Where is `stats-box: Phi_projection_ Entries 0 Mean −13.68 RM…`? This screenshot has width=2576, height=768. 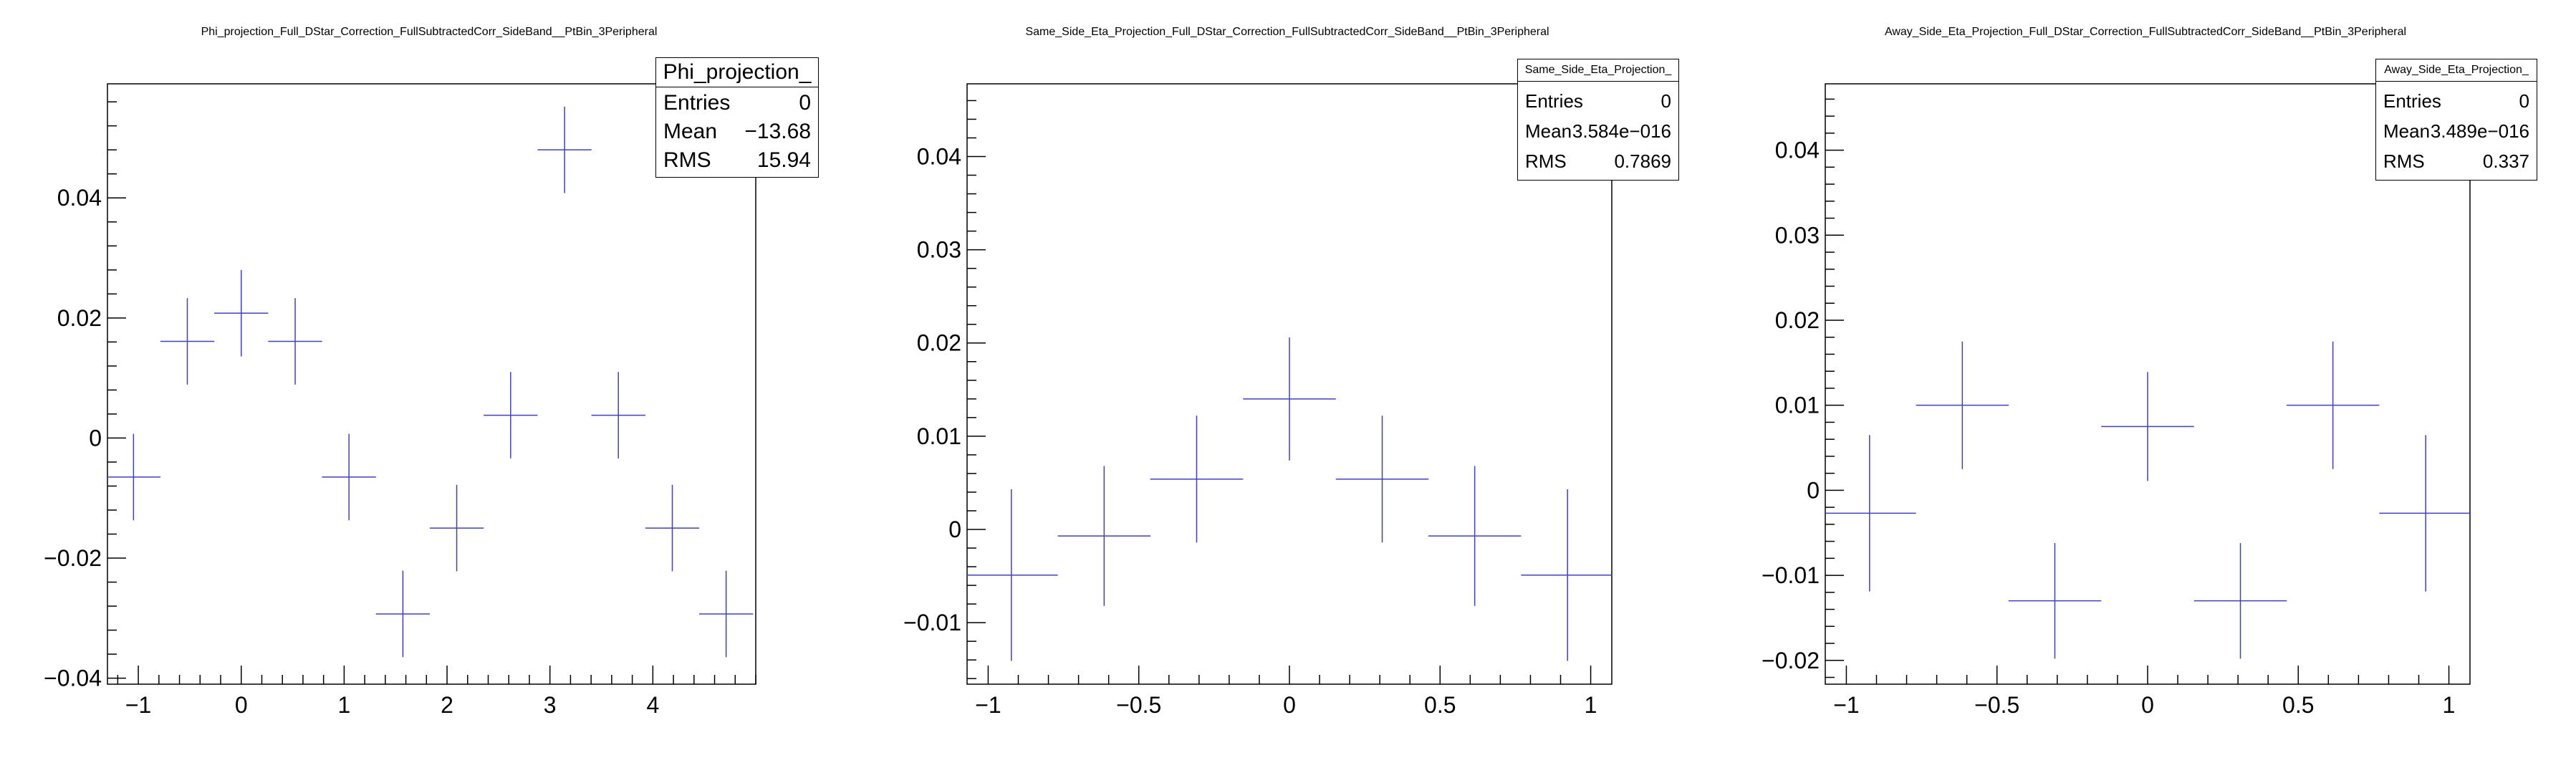
stats-box: Phi_projection_ Entries 0 Mean −13.68 RM… is located at coordinates (737, 117).